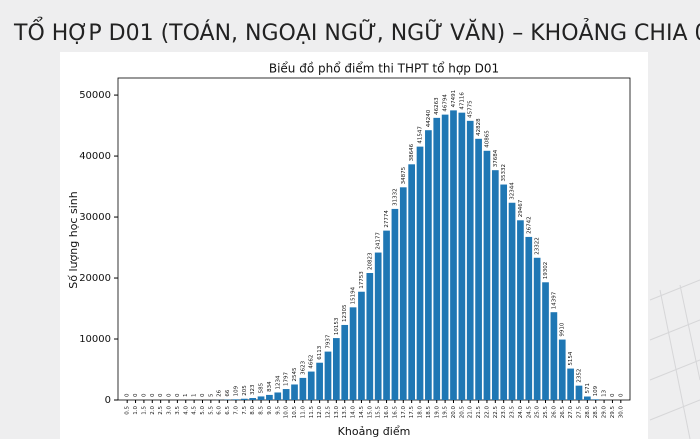 Image resolution: width=700 pixels, height=439 pixels. I want to click on value-label: 24177, so click(379, 241).